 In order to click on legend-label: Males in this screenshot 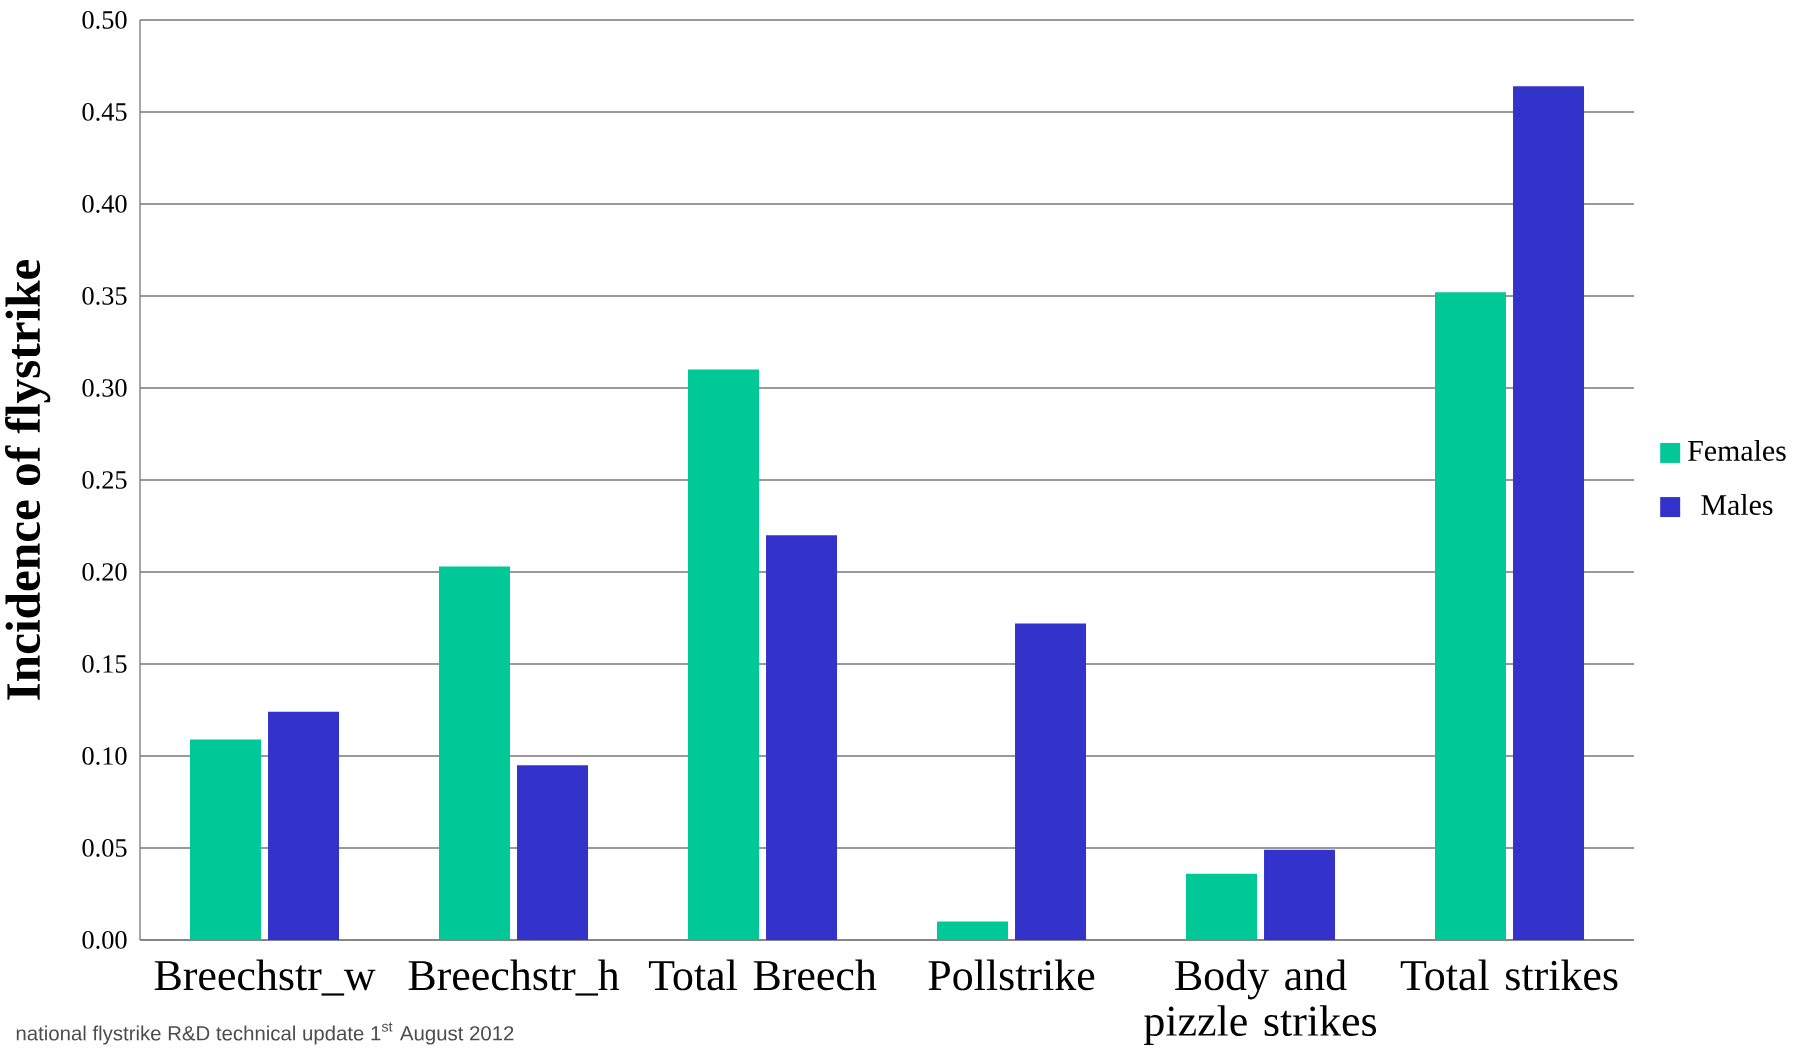, I will do `click(1737, 505)`.